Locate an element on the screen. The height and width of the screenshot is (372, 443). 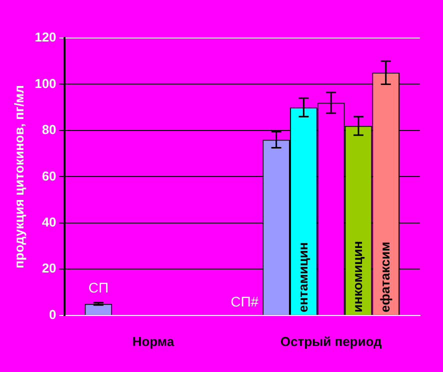
x-tick-label: Острый период is located at coordinates (331, 341).